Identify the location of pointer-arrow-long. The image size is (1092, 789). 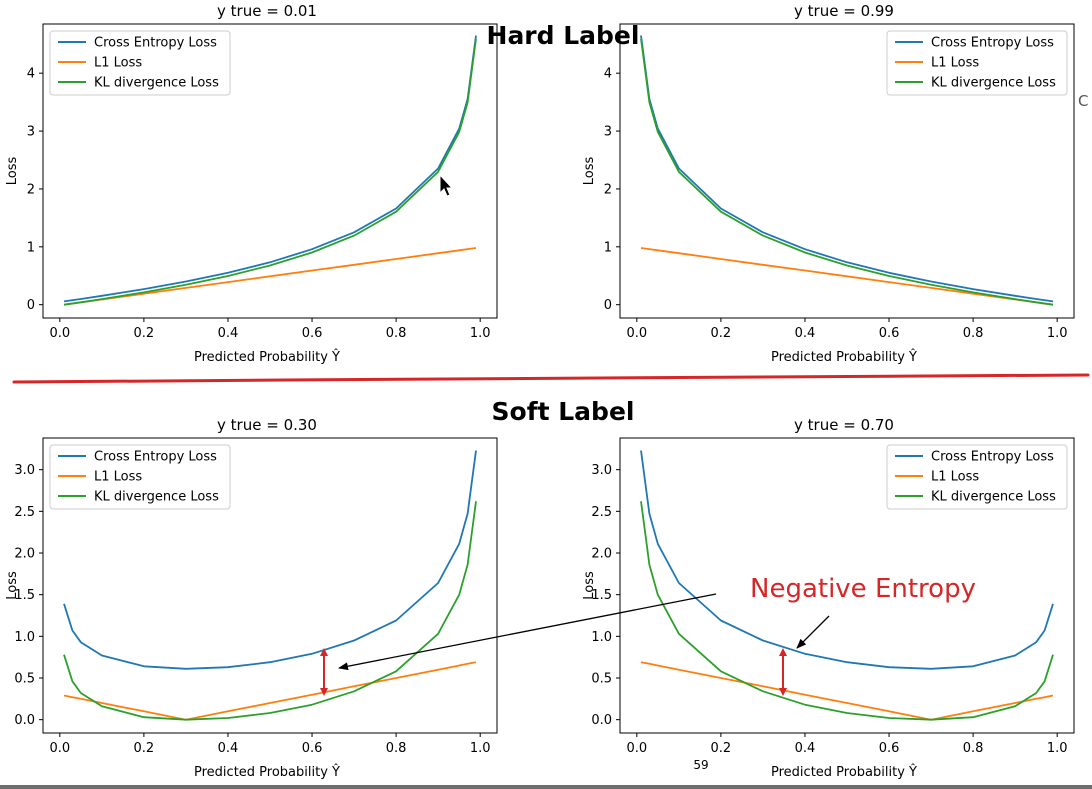
(527, 632).